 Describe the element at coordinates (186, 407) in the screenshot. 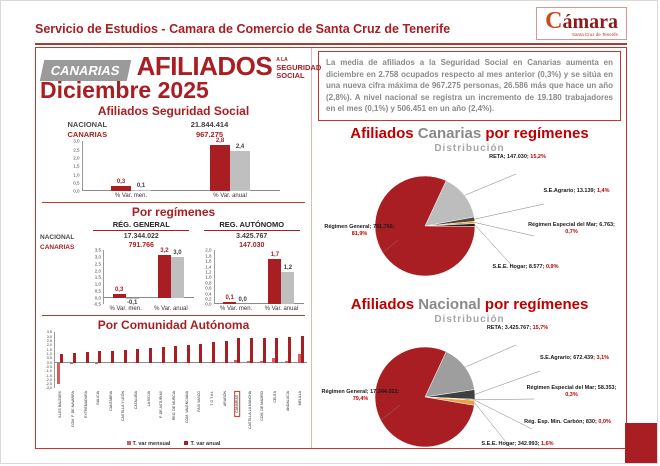

I see `category-label: COM. VALENCIANA` at that location.